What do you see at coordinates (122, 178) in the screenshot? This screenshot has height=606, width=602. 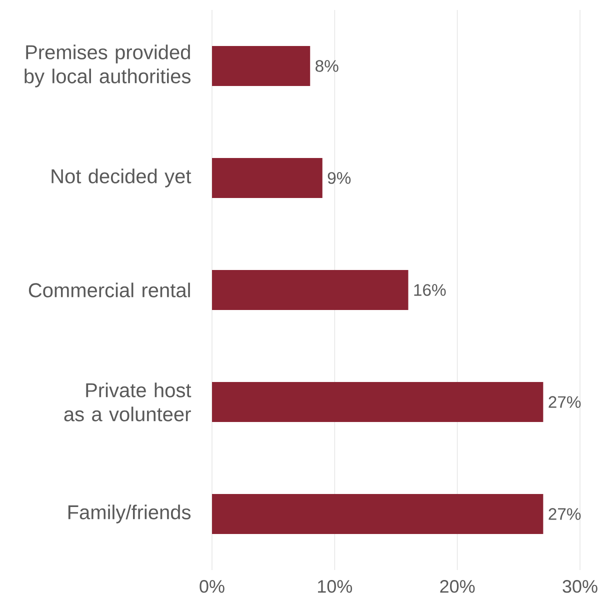 I see `y-tick-label: Not decided yet` at bounding box center [122, 178].